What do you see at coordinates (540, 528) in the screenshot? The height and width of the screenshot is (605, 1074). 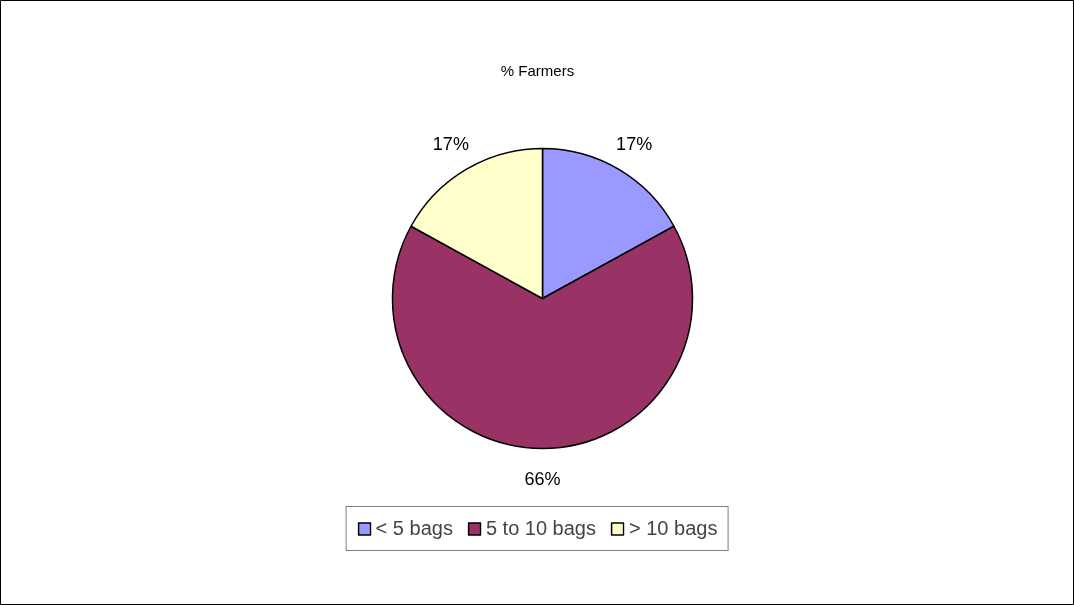 I see `legend-label: 5 to 10 bags` at bounding box center [540, 528].